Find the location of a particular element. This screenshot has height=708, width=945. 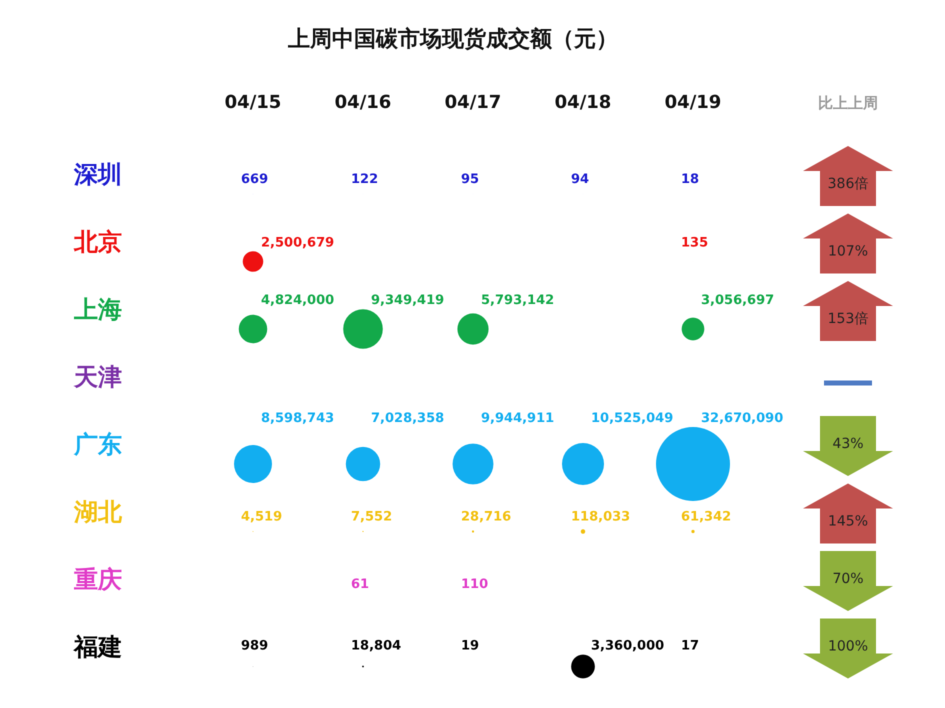

data-label: 9,944,911 is located at coordinates (517, 418).